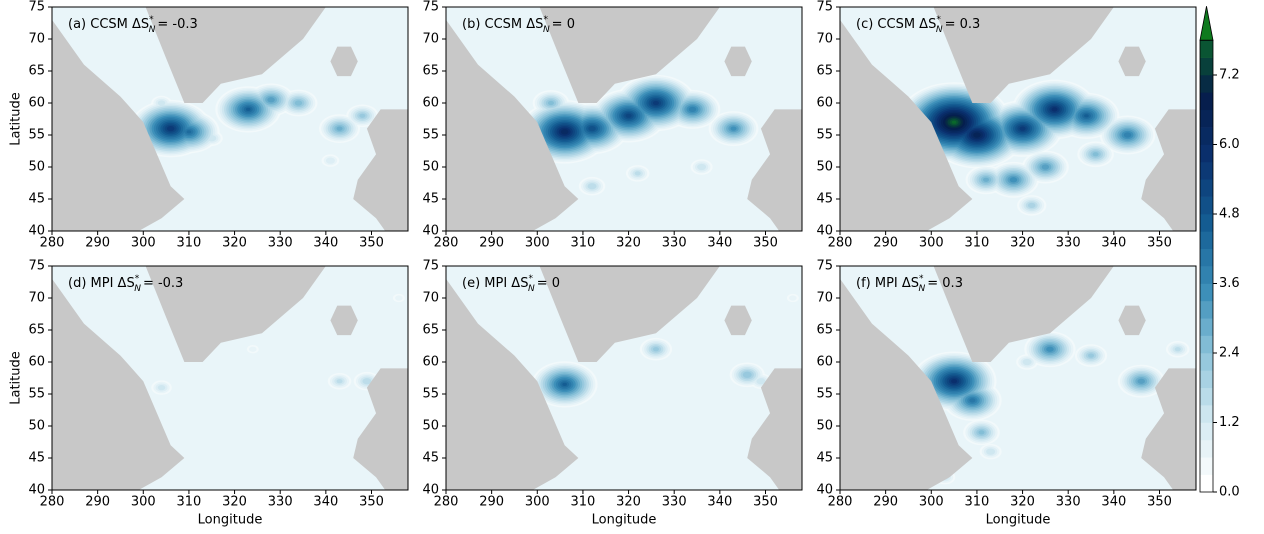 The width and height of the screenshot is (1264, 534). What do you see at coordinates (133, 25) in the screenshot?
I see `panel-title: (a) CCSM ΔS* N = -0.3` at bounding box center [133, 25].